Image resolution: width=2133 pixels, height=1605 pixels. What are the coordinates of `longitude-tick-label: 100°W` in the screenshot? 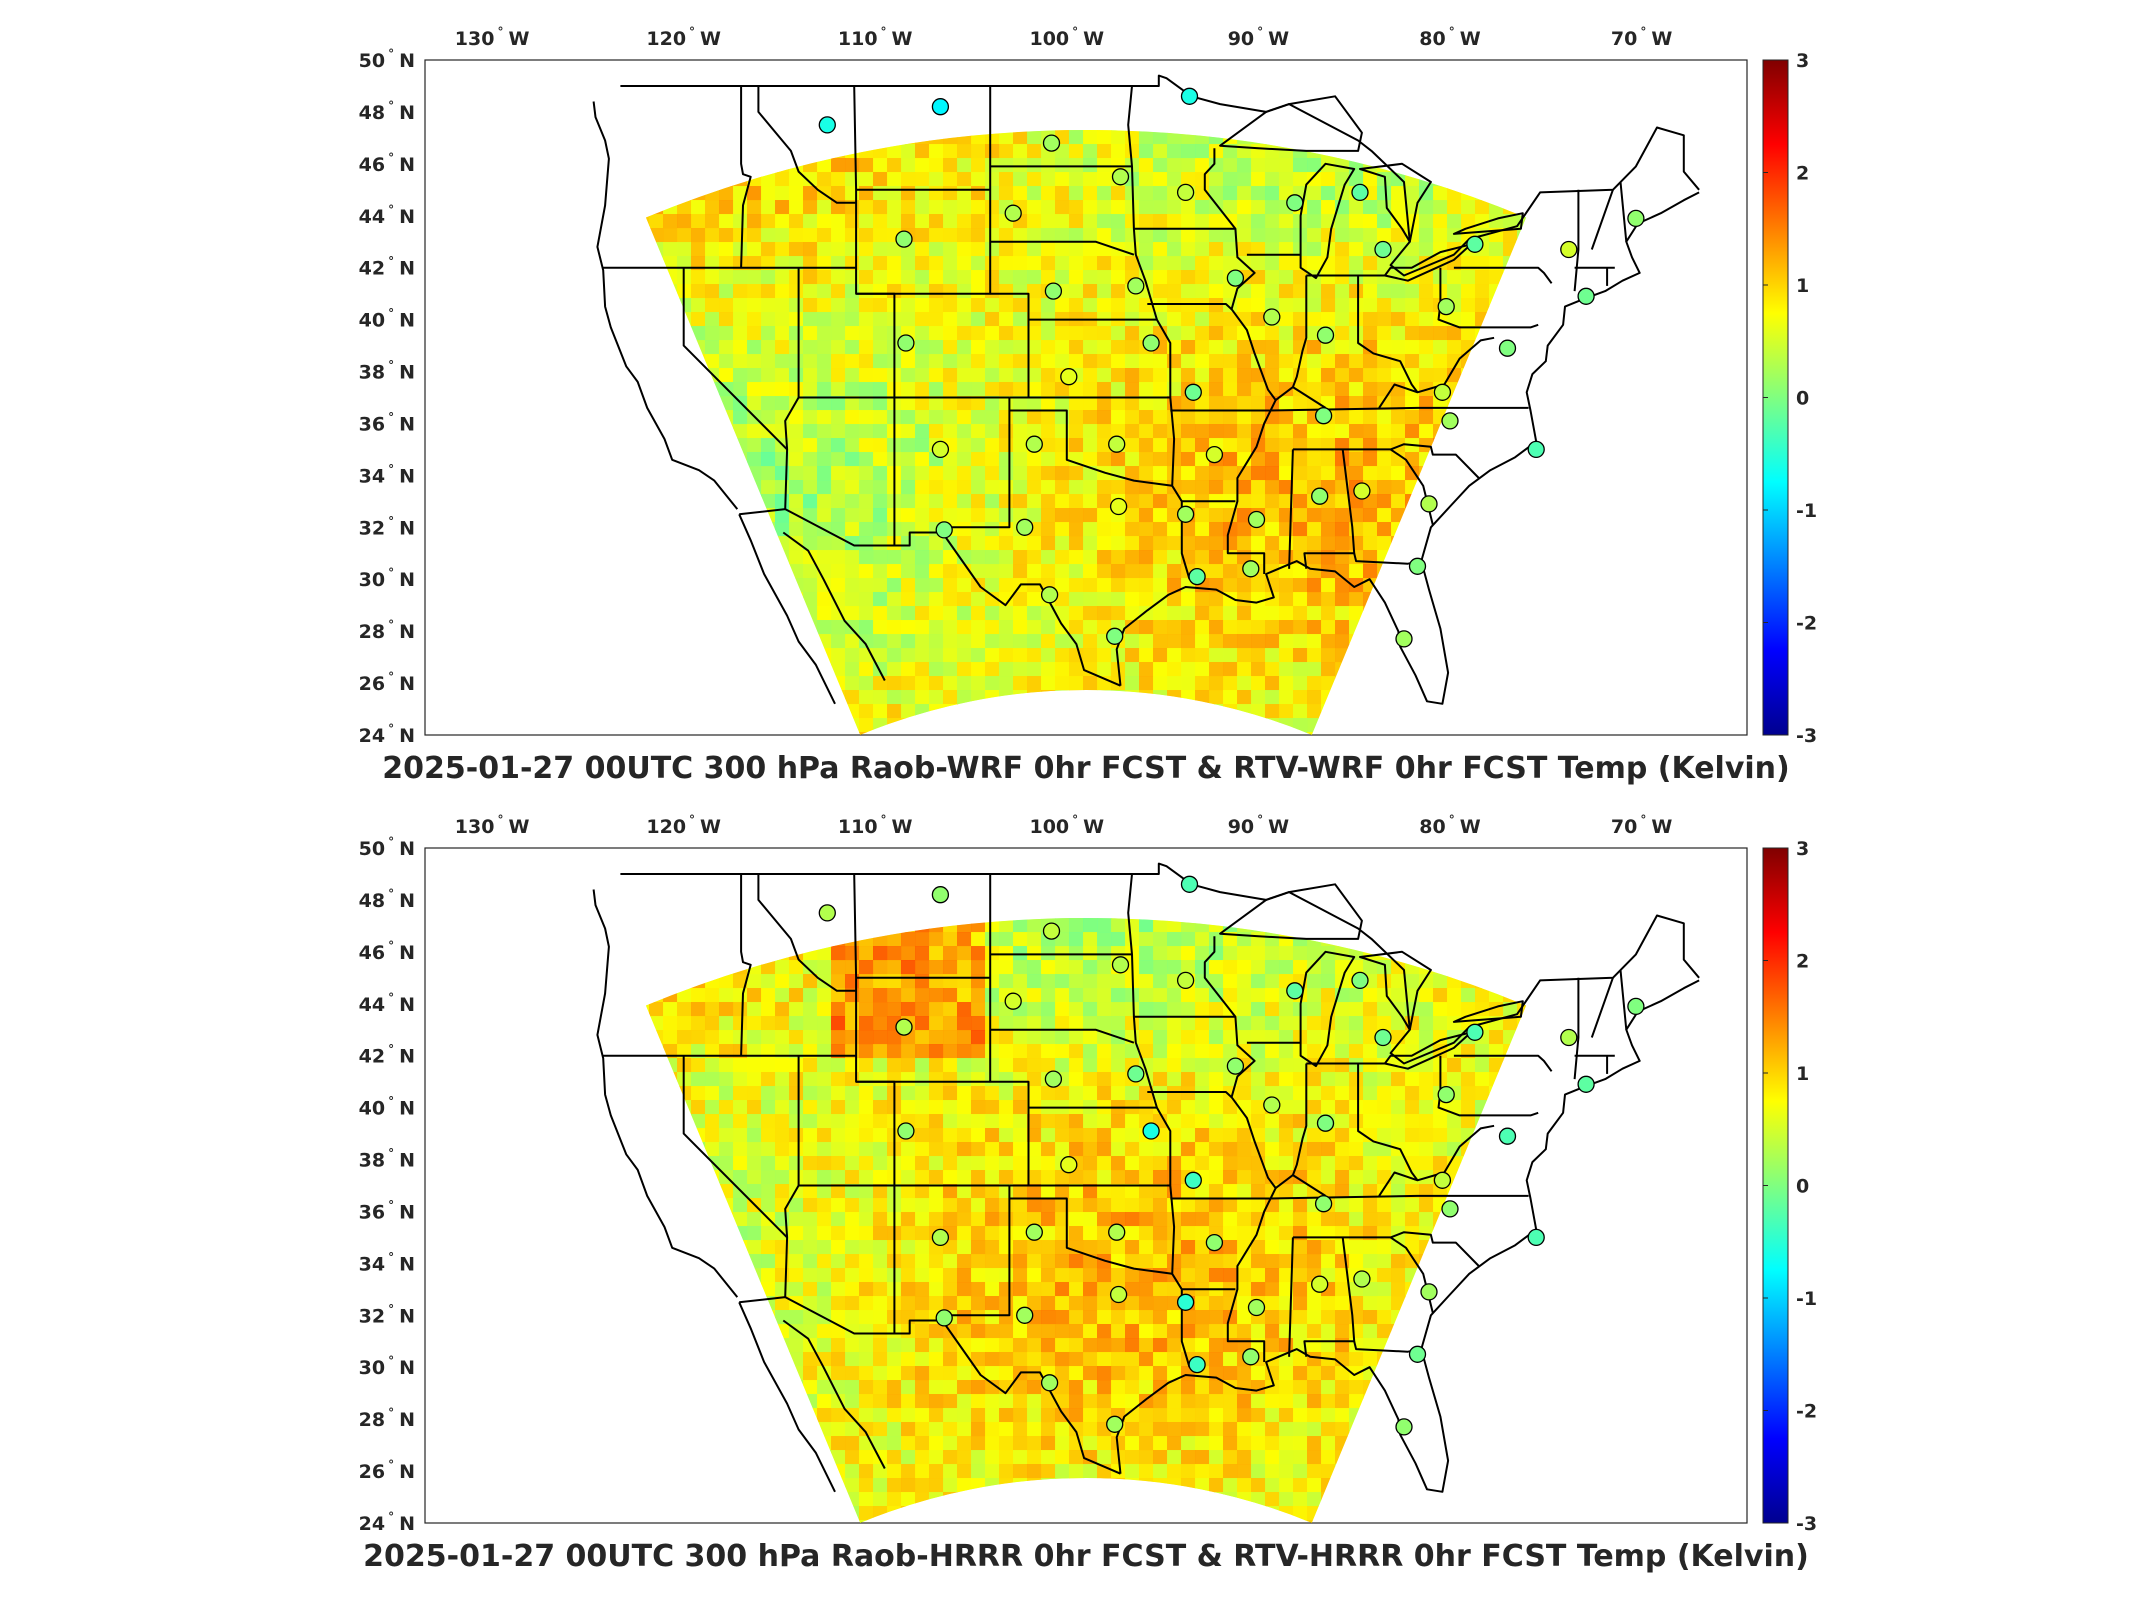 It's located at (1066, 825).